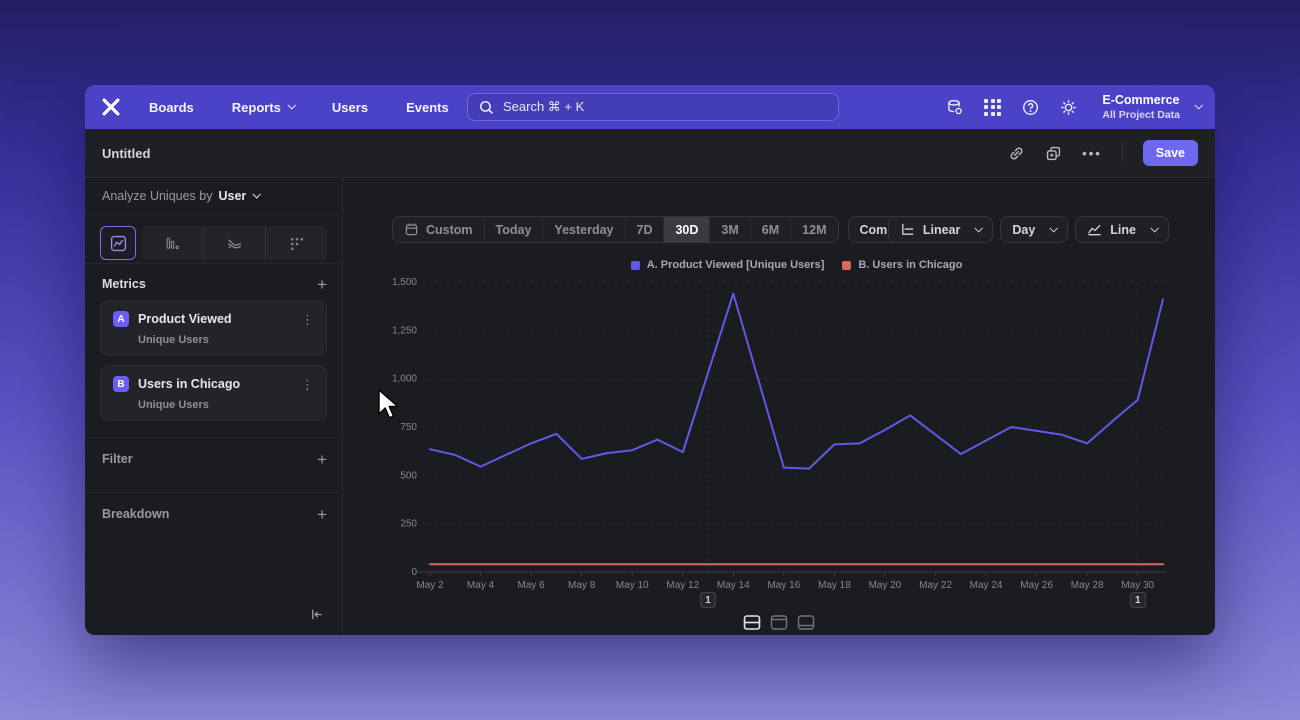  Describe the element at coordinates (632, 585) in the screenshot. I see `svg-text: May 10` at that location.